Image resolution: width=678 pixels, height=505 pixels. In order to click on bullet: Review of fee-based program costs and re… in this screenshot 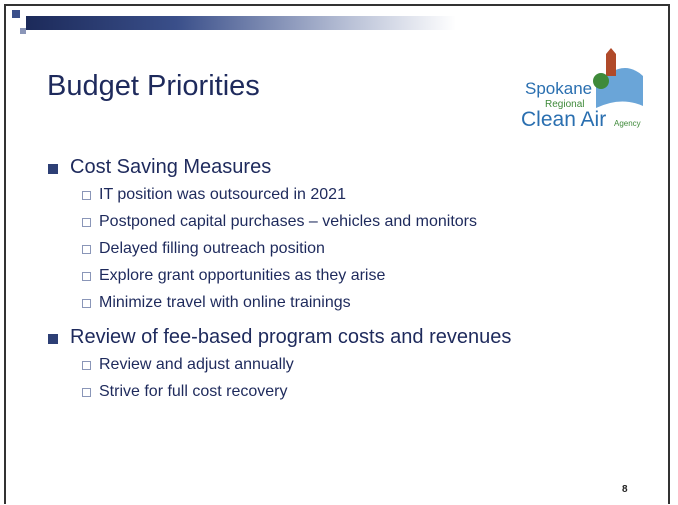, I will do `click(291, 337)`.